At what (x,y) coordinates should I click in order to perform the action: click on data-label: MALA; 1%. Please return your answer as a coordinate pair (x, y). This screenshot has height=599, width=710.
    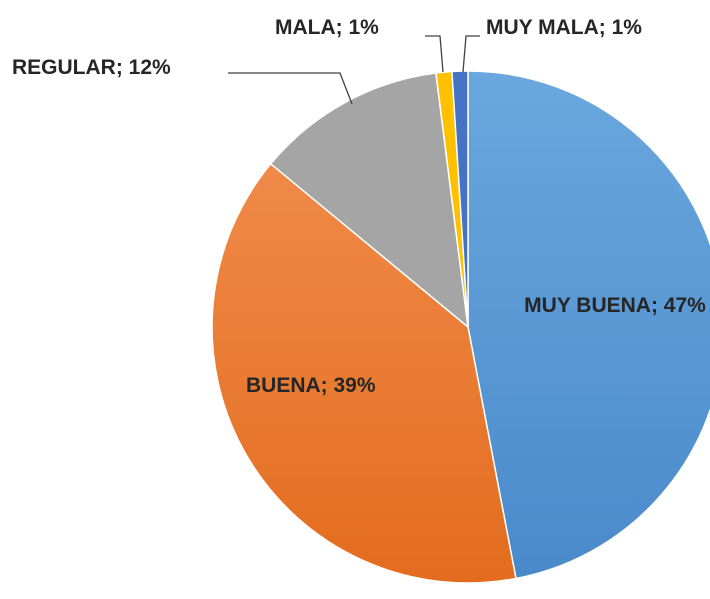
    Looking at the image, I should click on (327, 27).